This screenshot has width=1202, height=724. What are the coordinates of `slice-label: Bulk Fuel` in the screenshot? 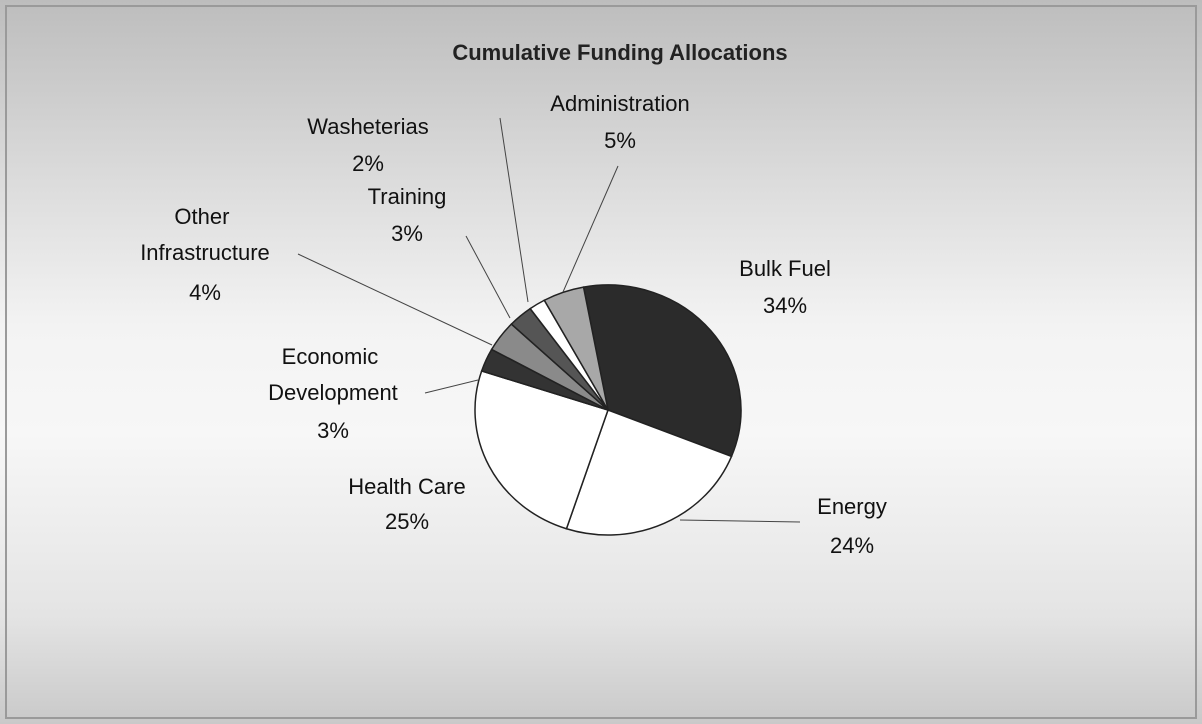 It's located at (785, 268).